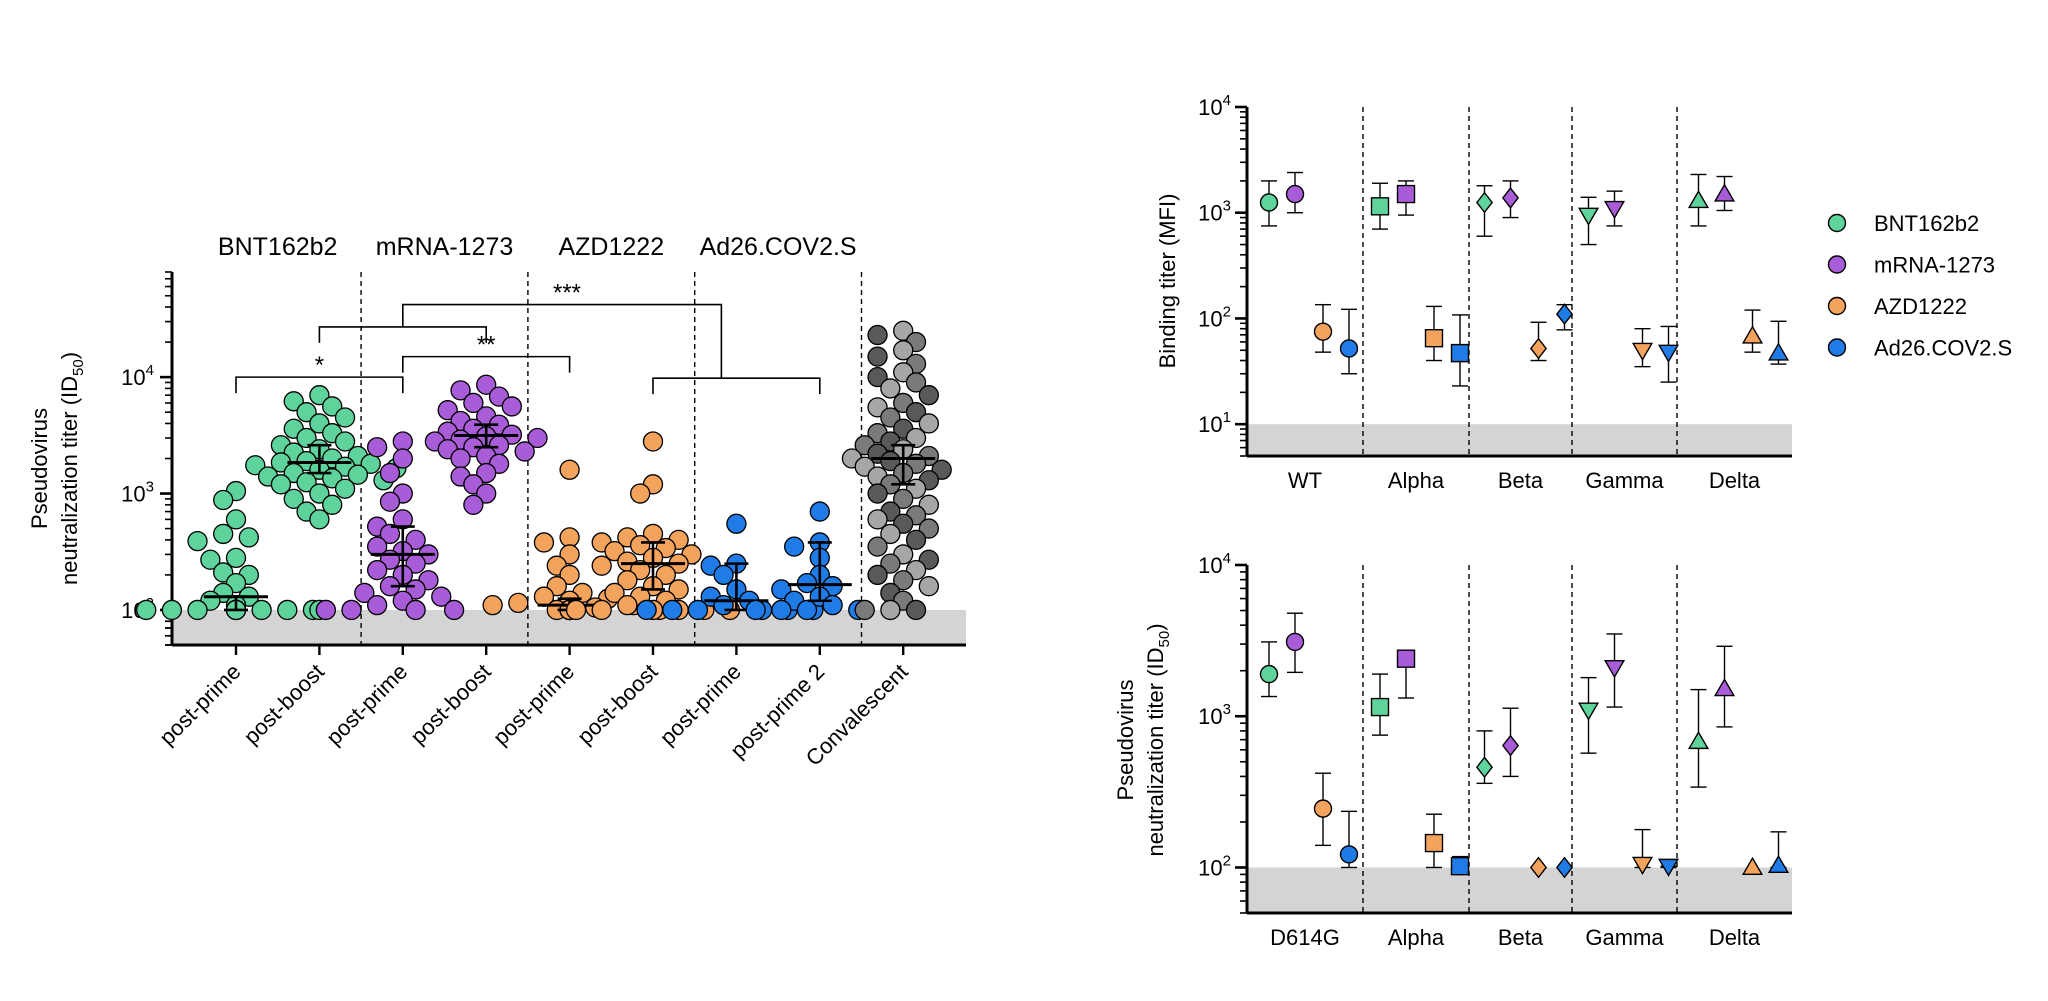 The width and height of the screenshot is (2048, 1001). I want to click on significance-bracket-2star, so click(486, 364).